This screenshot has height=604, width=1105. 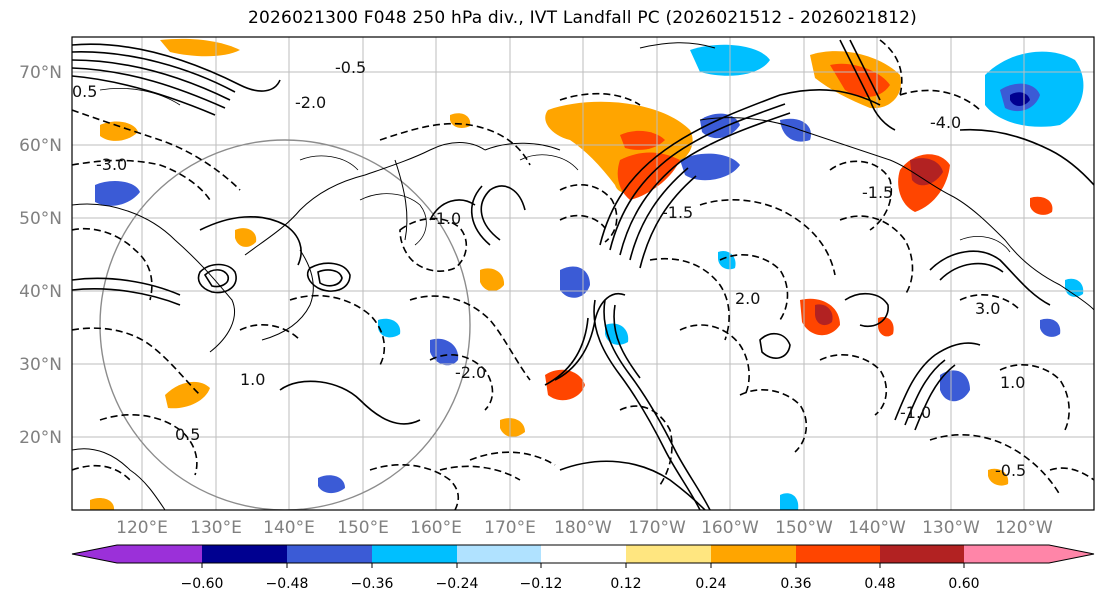 I want to click on lon-tick-label: 160°E, so click(x=436, y=528).